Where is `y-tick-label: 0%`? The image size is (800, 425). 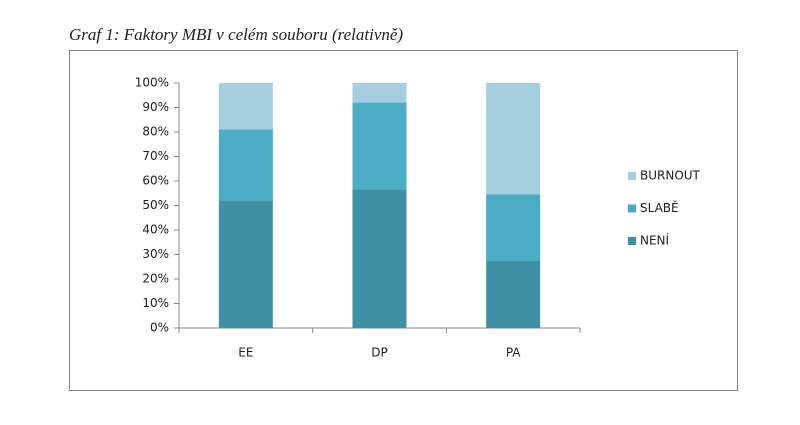
y-tick-label: 0% is located at coordinates (159, 328).